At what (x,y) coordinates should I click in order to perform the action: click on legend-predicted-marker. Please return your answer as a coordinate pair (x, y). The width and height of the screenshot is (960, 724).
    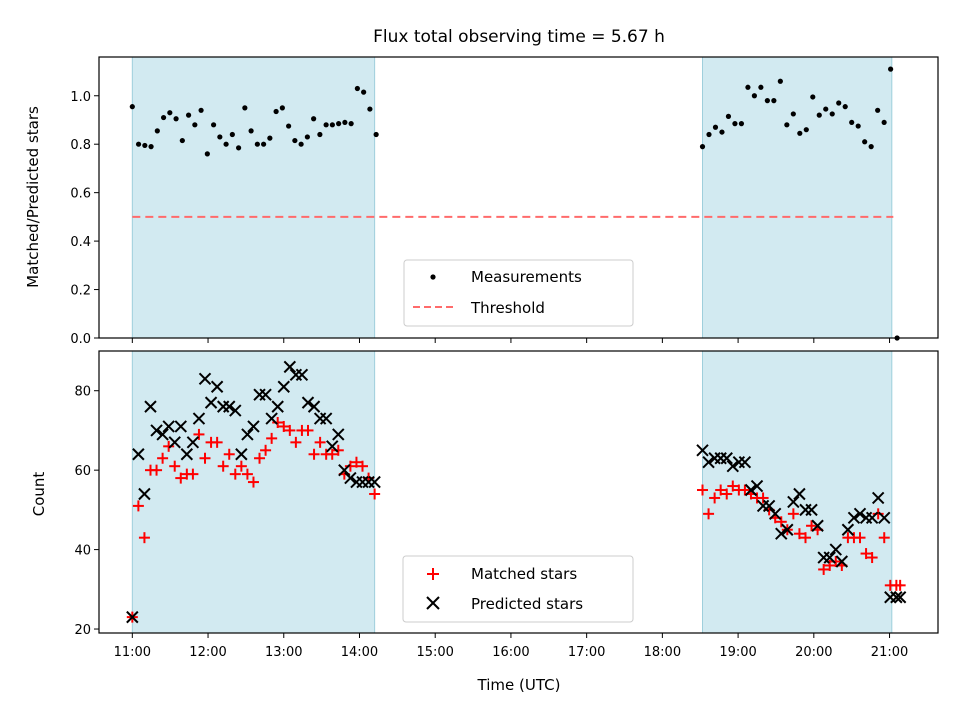
    Looking at the image, I should click on (433, 603).